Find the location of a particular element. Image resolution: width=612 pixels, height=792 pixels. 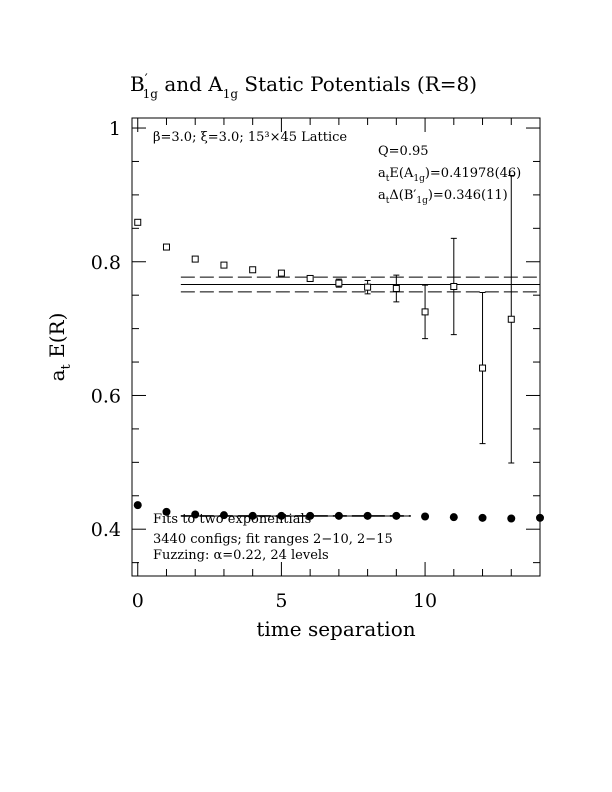

y-axis-title: at E(R) is located at coordinates (59, 347).